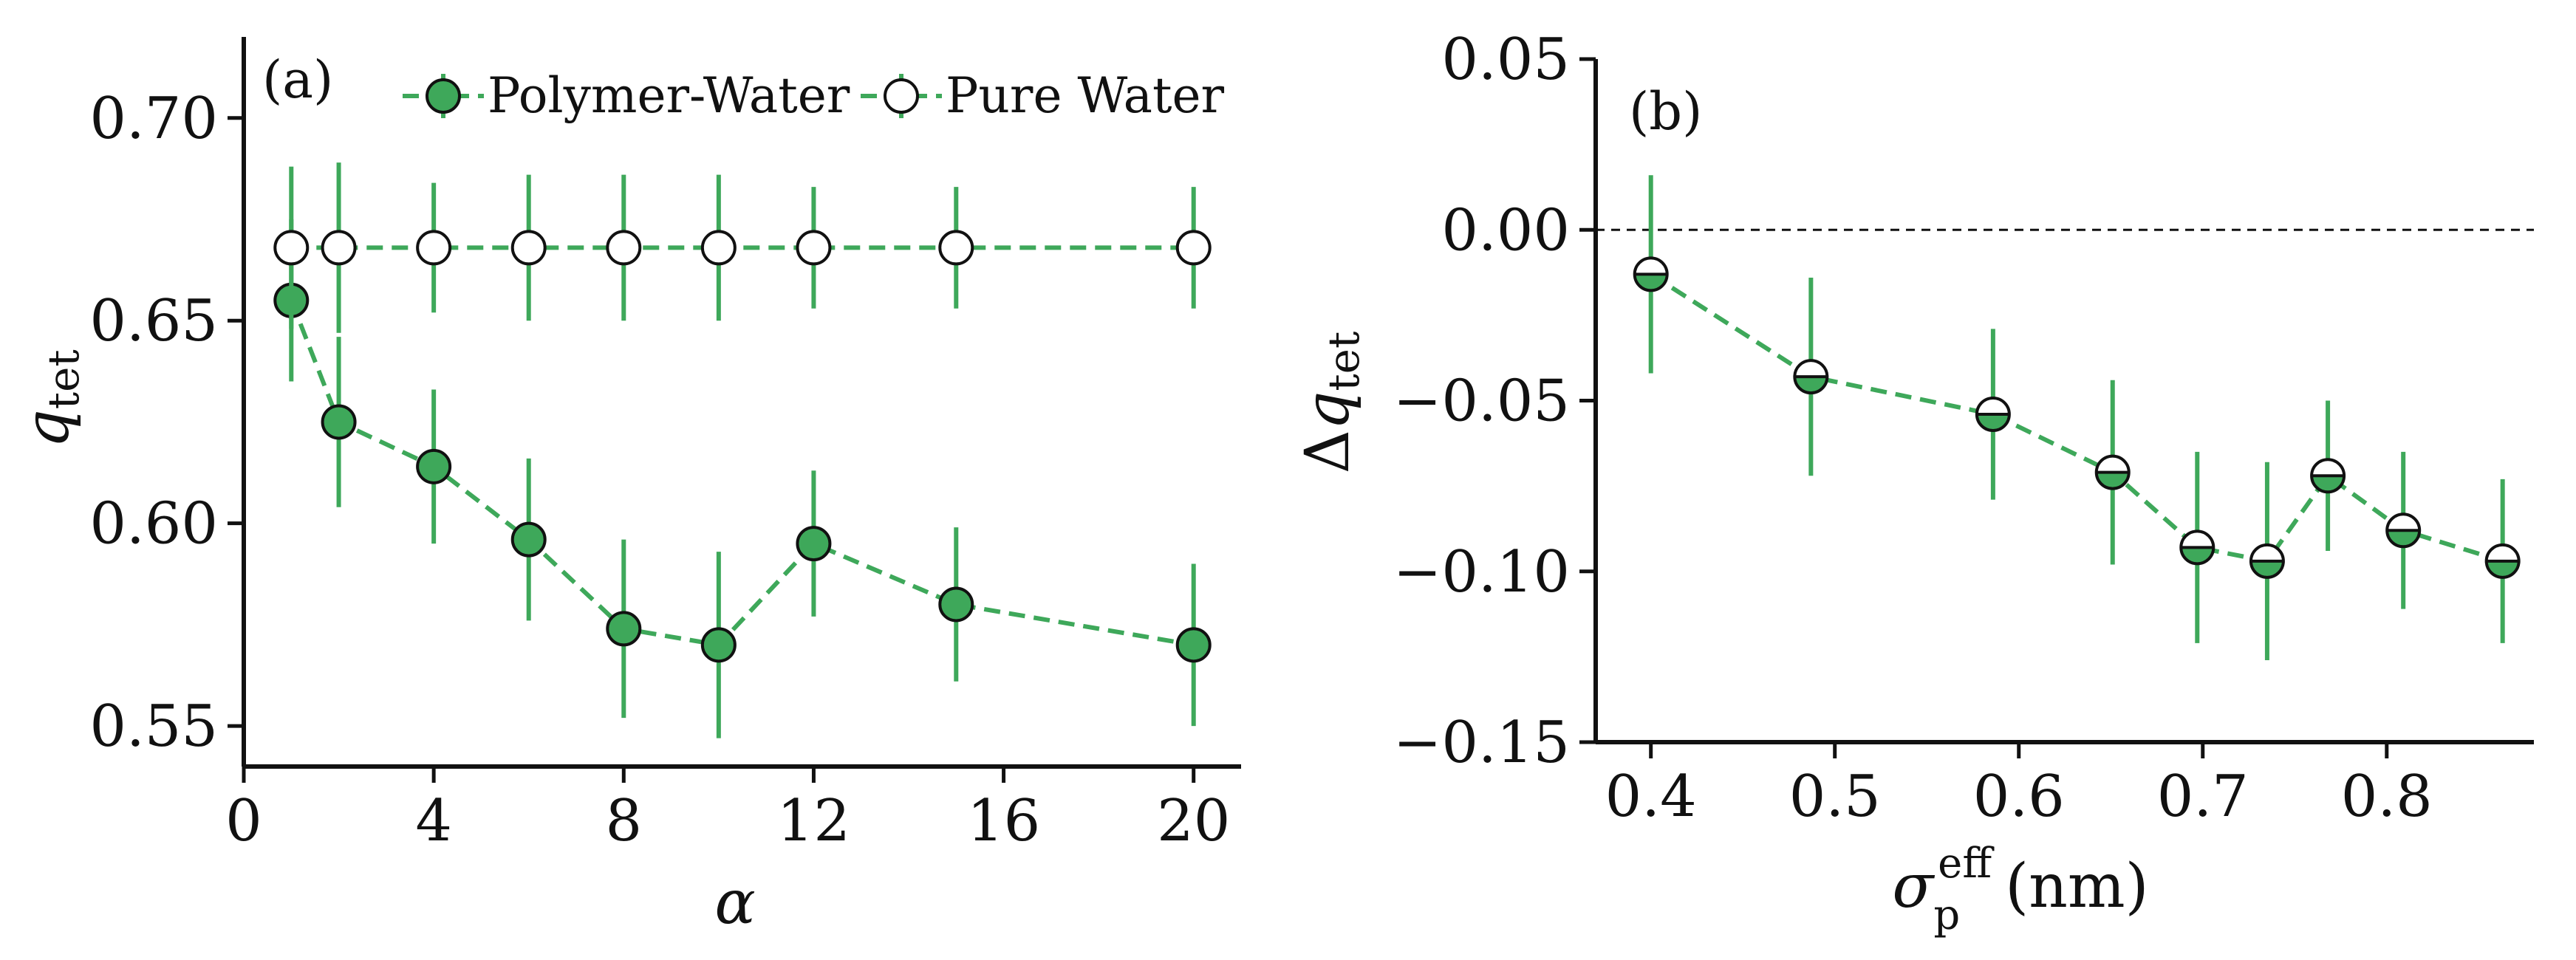 This screenshot has width=2576, height=960. I want to click on panel-a-tag: (a), so click(297, 79).